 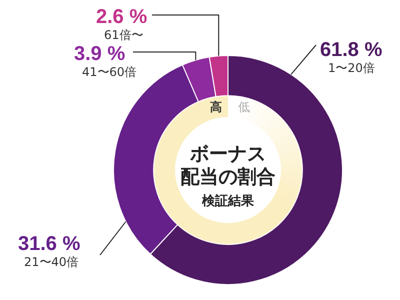 What do you see at coordinates (49, 244) in the screenshot?
I see `data-label: 31.6 %` at bounding box center [49, 244].